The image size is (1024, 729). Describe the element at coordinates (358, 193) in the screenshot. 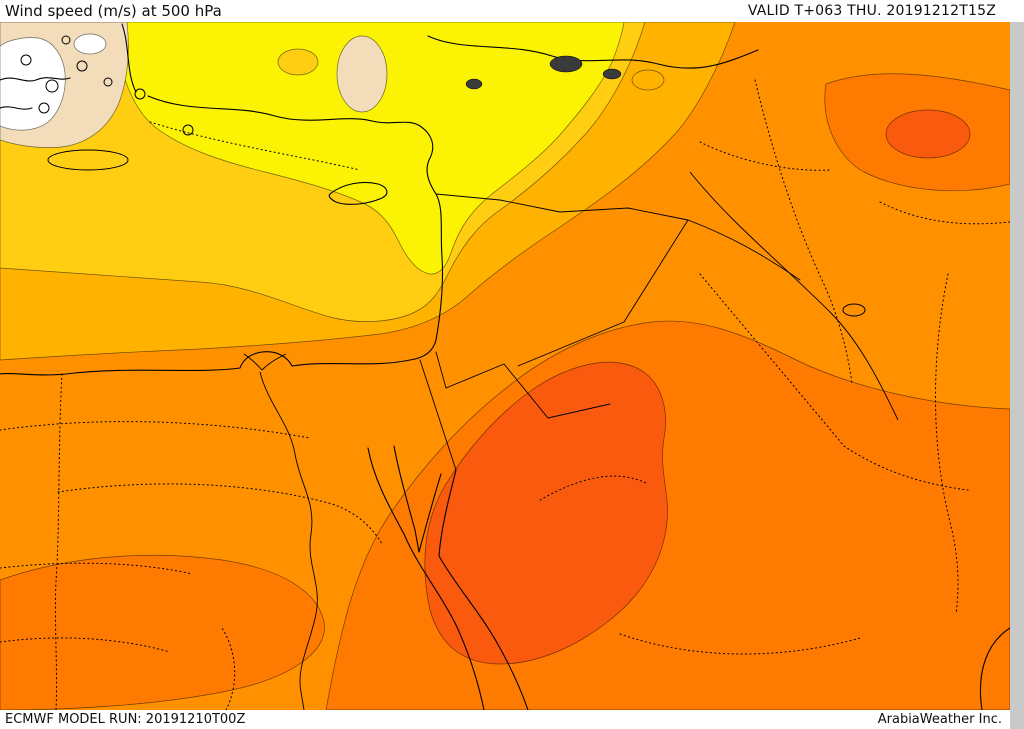

I see `cyprus-coast` at that location.